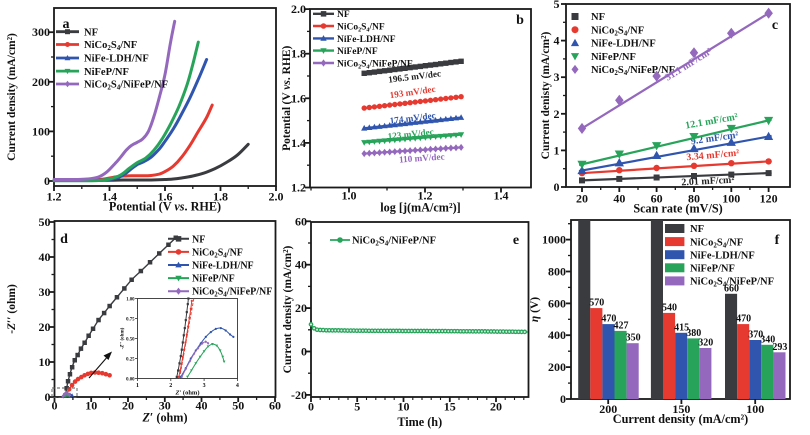 The width and height of the screenshot is (810, 435). I want to click on svg-text: 800, so click(557, 271).